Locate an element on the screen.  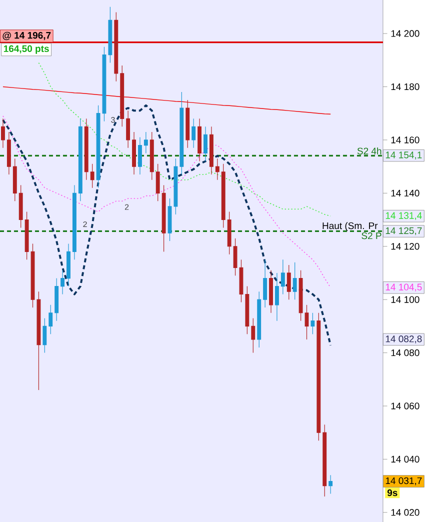
annotation: Haut (Sm. Pr is located at coordinates (350, 226).